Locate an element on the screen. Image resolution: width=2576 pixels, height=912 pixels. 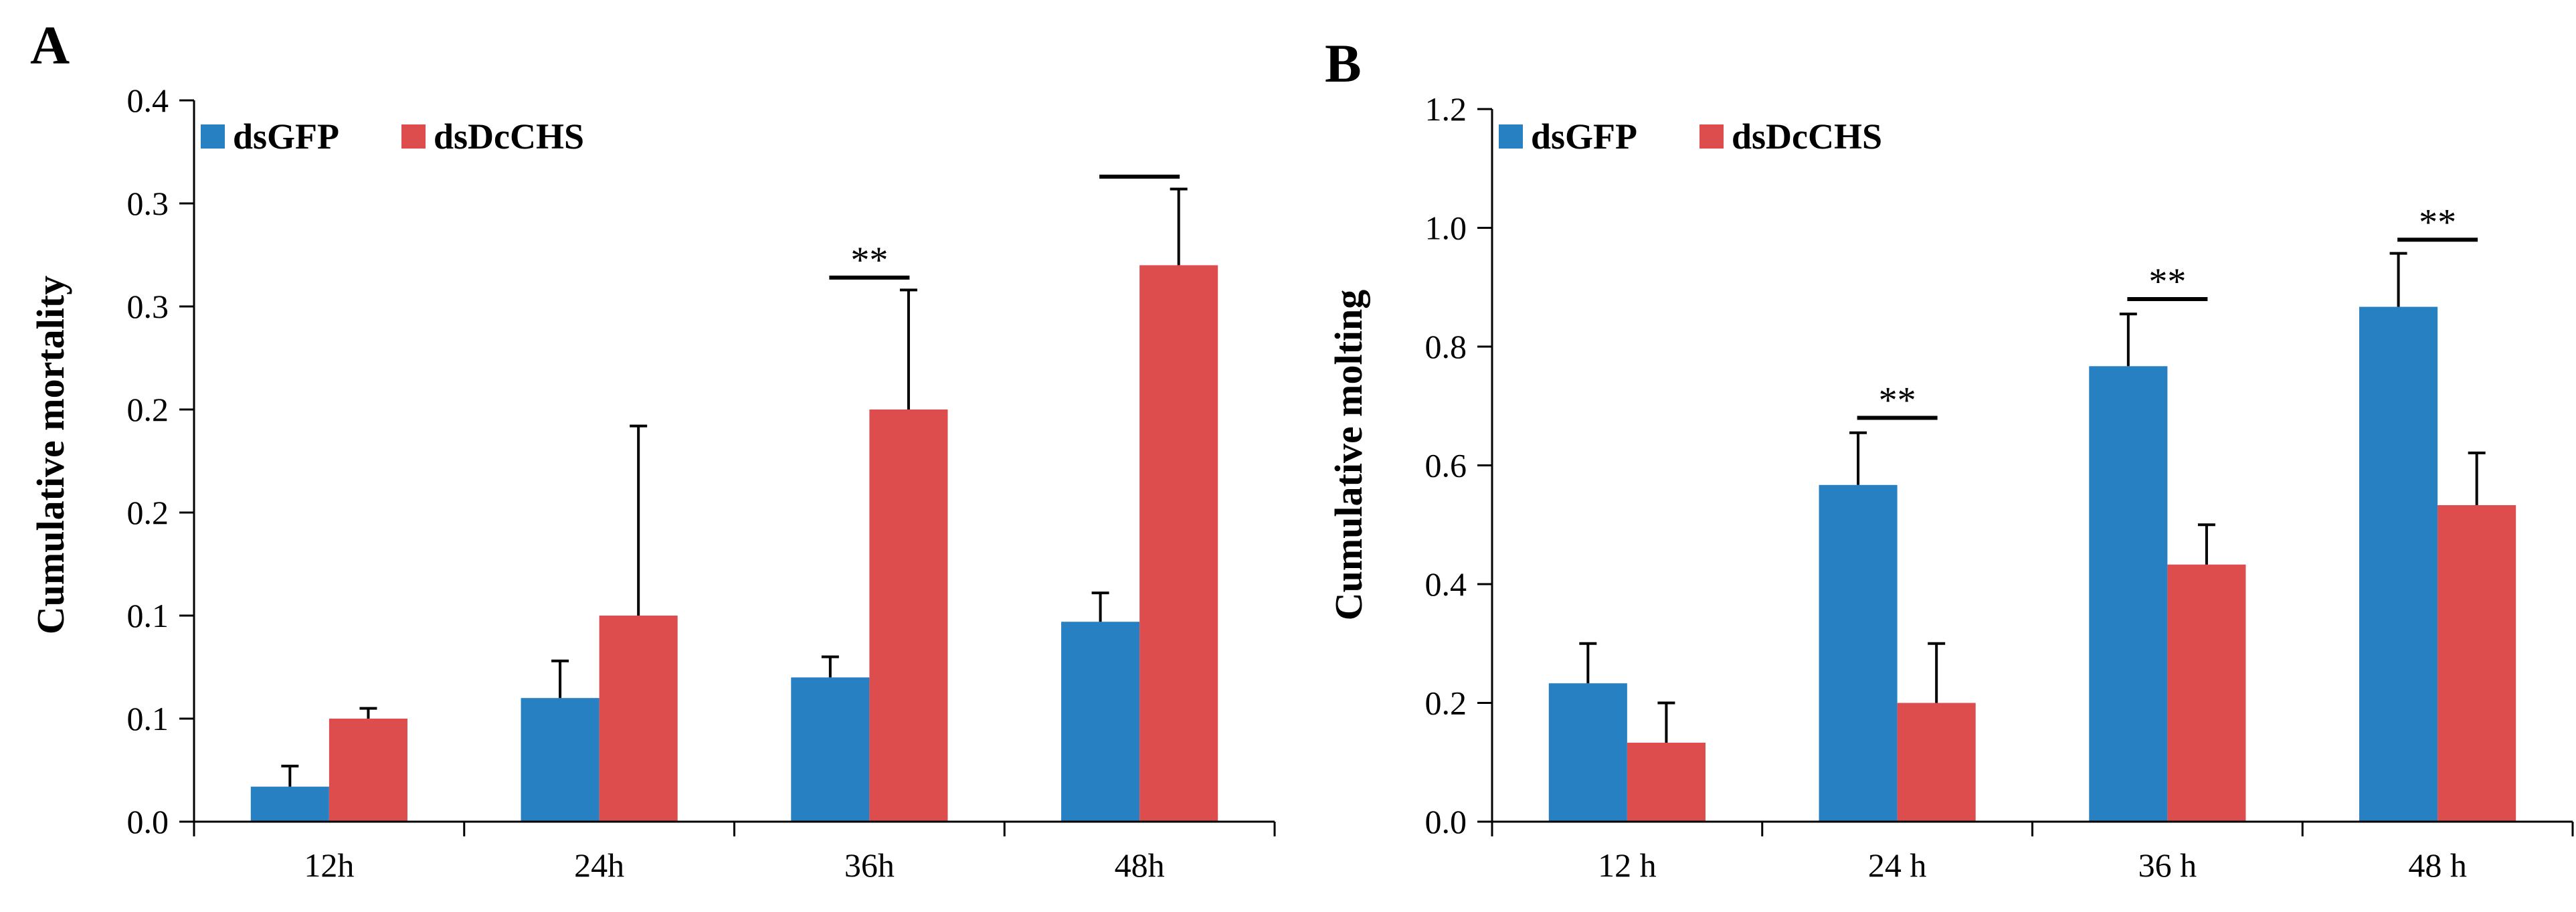
panel-b-legend-label-dsgfp: dsGFP is located at coordinates (1584, 136).